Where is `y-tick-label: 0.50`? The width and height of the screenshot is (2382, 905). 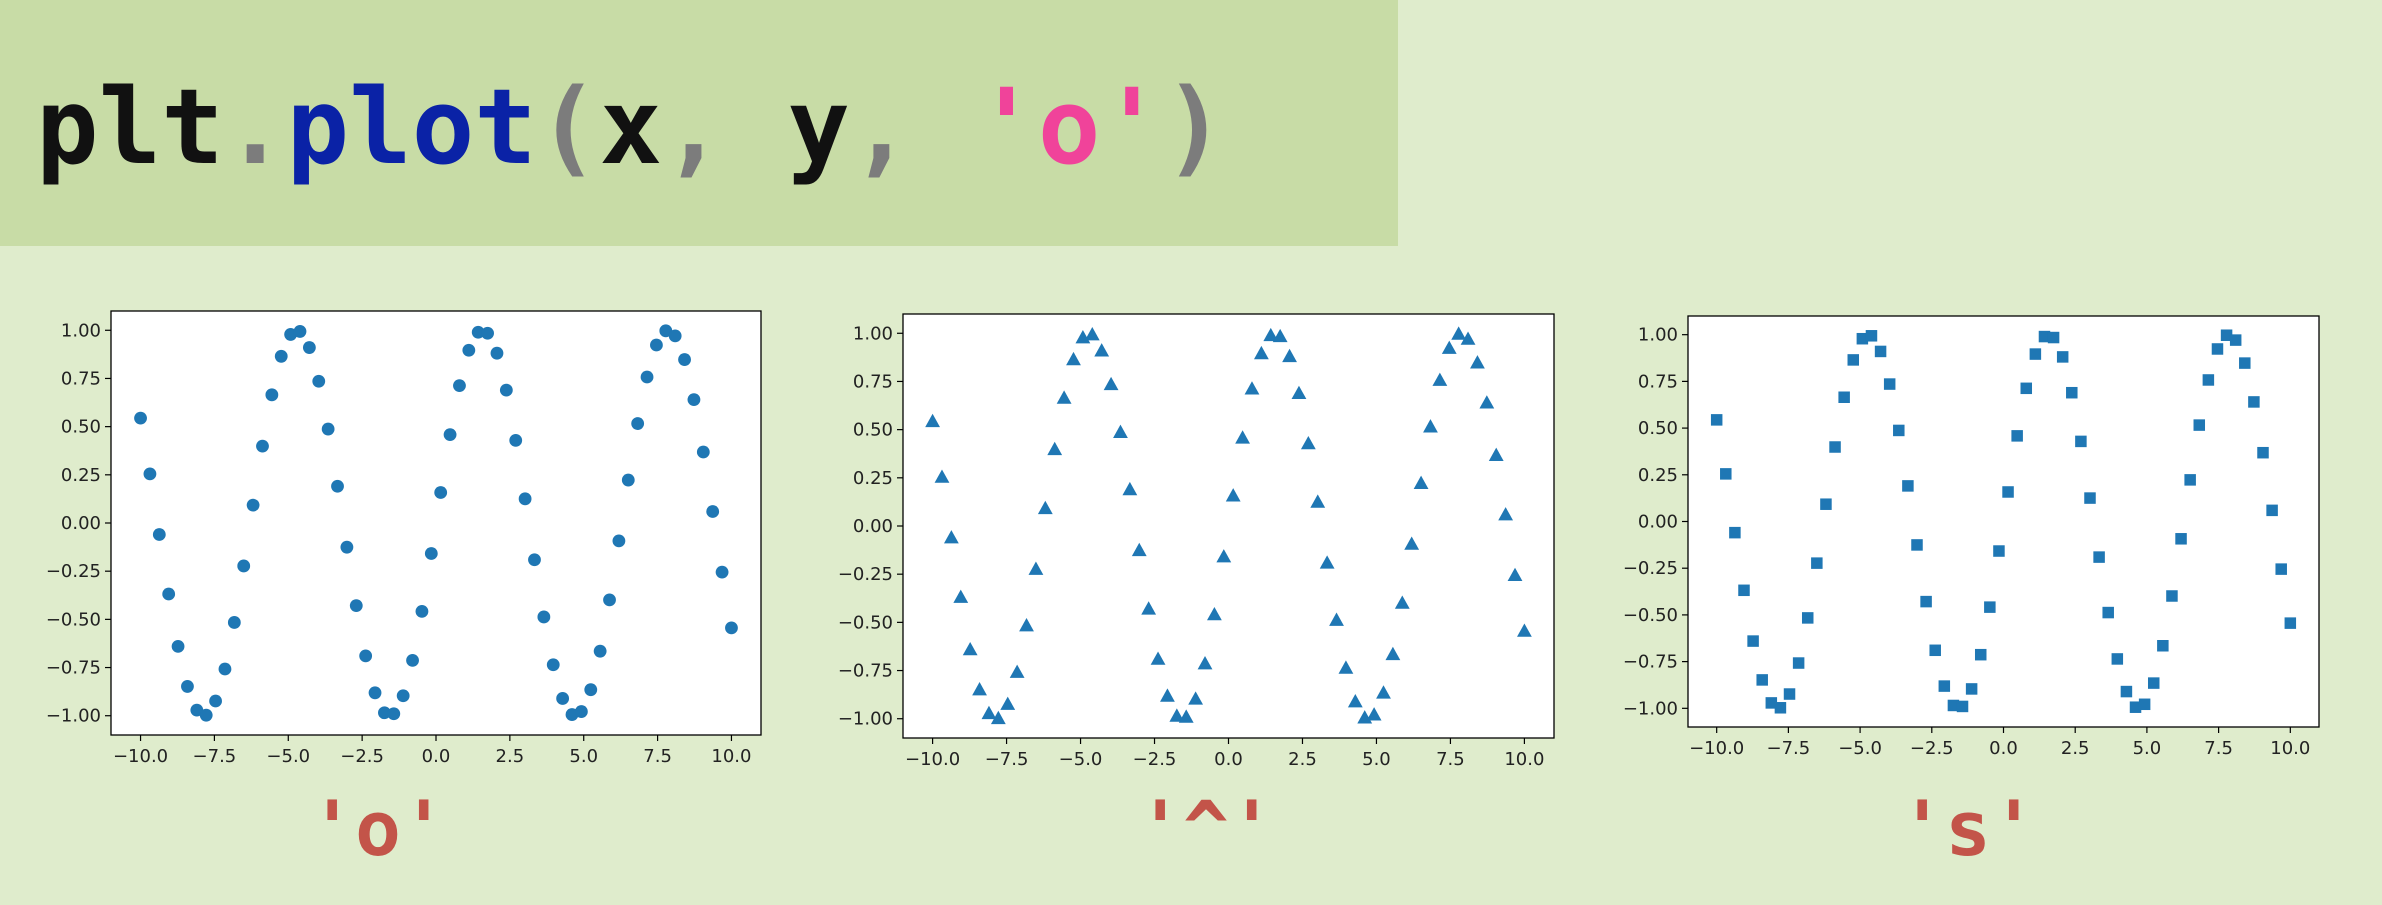
y-tick-label: 0.50 is located at coordinates (873, 430).